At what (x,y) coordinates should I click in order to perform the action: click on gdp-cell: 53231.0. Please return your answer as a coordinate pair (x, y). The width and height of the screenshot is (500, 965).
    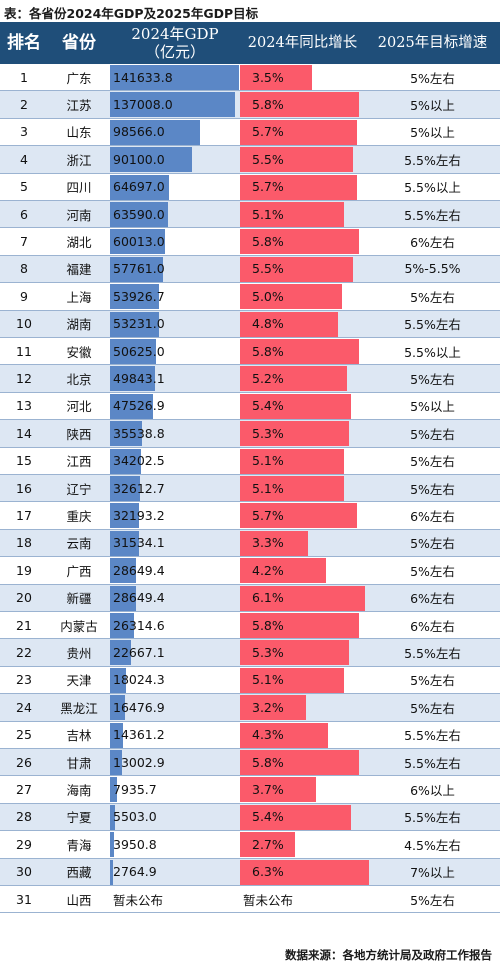
    Looking at the image, I should click on (175, 324).